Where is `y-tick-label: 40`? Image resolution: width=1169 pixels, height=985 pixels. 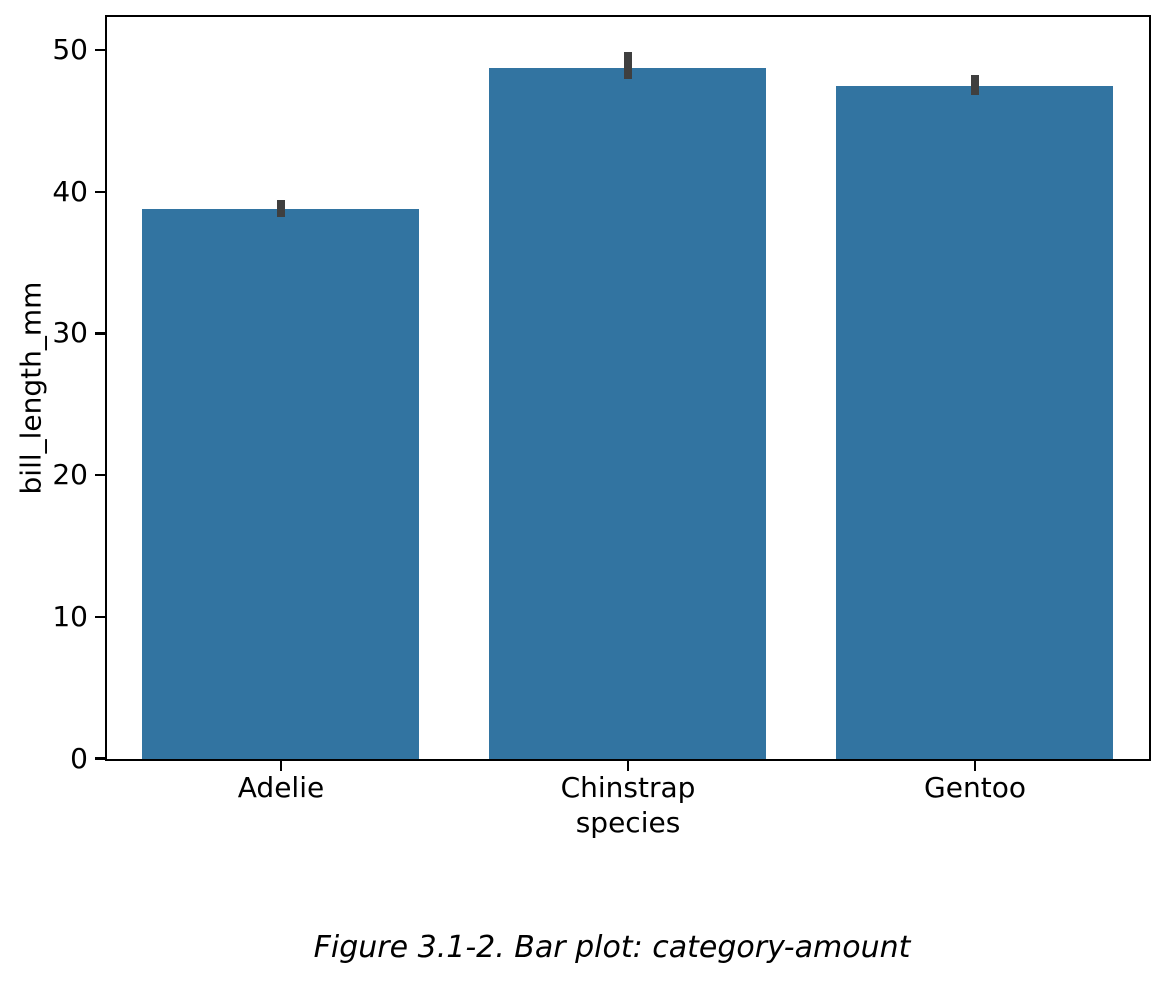 y-tick-label: 40 is located at coordinates (70, 191).